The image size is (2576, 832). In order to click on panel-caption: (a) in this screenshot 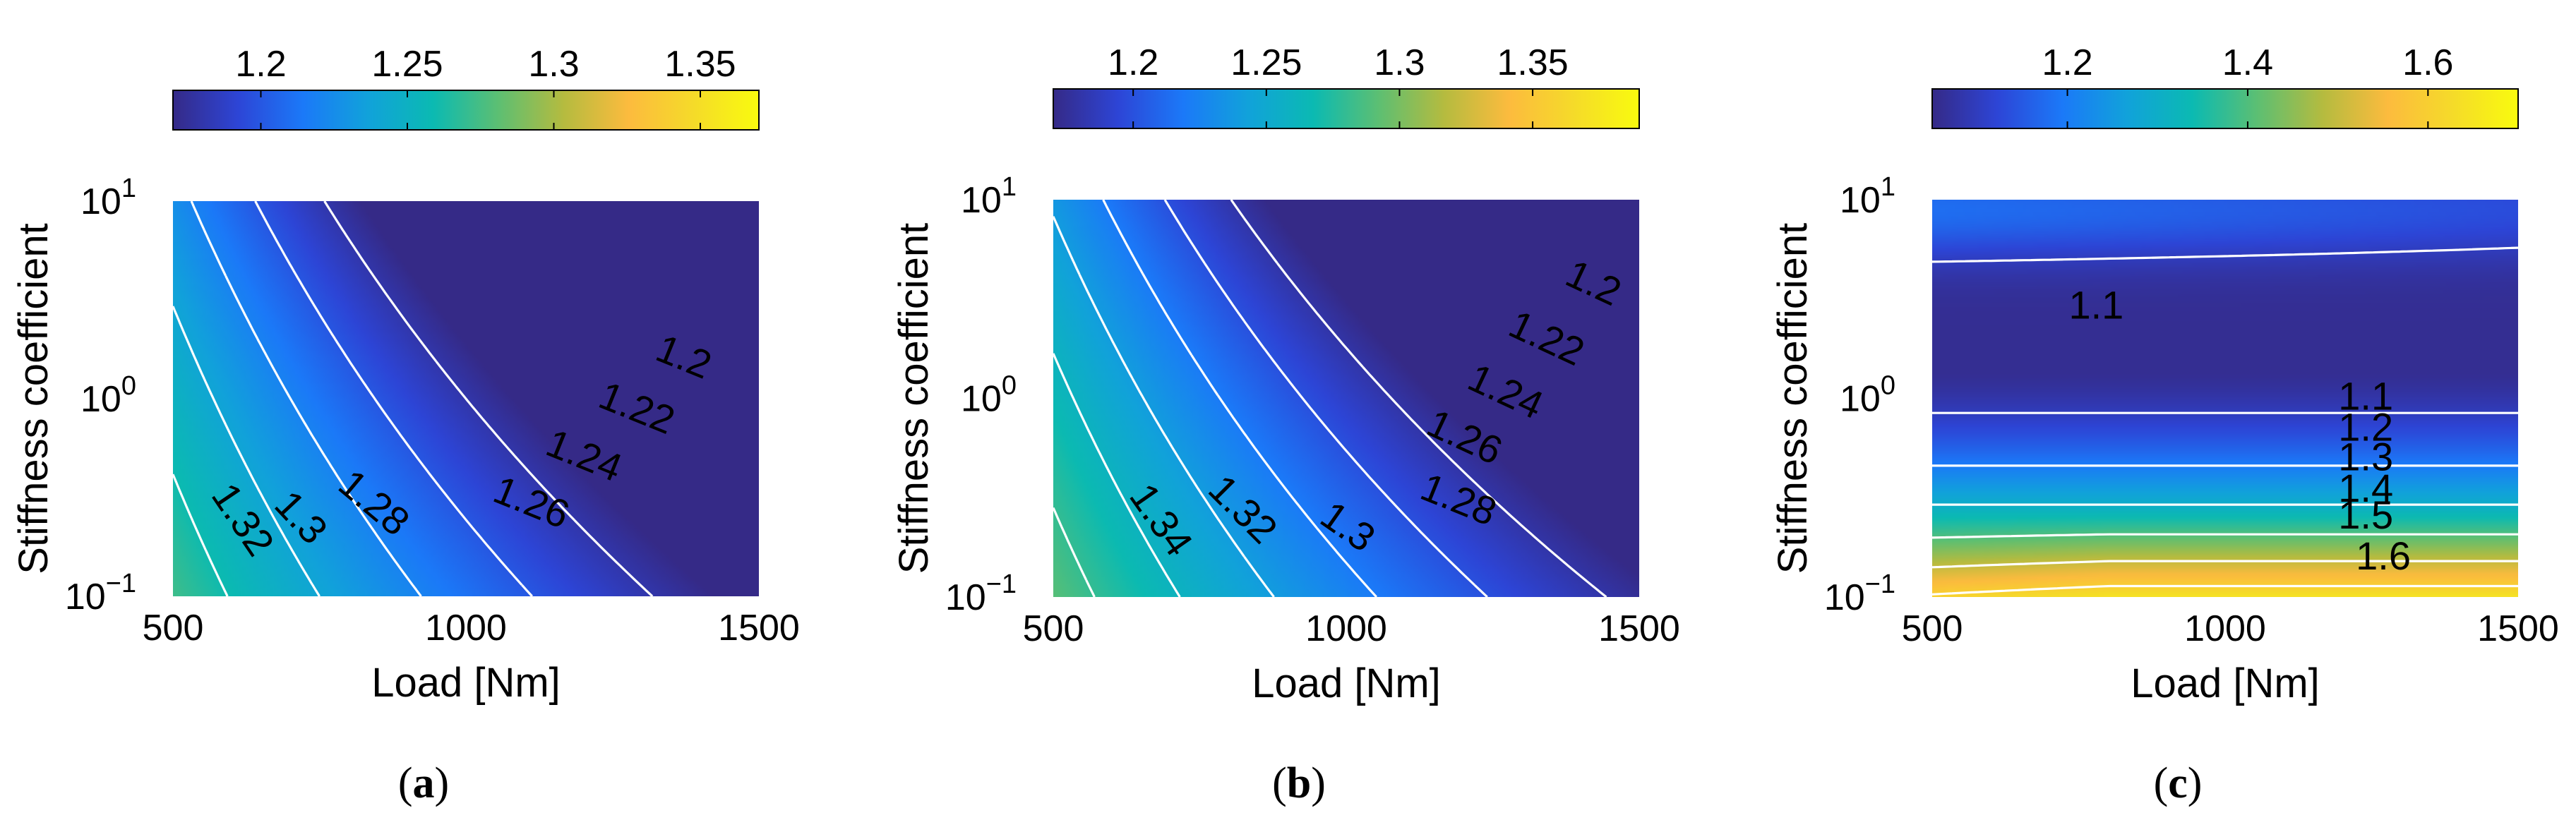, I will do `click(423, 783)`.